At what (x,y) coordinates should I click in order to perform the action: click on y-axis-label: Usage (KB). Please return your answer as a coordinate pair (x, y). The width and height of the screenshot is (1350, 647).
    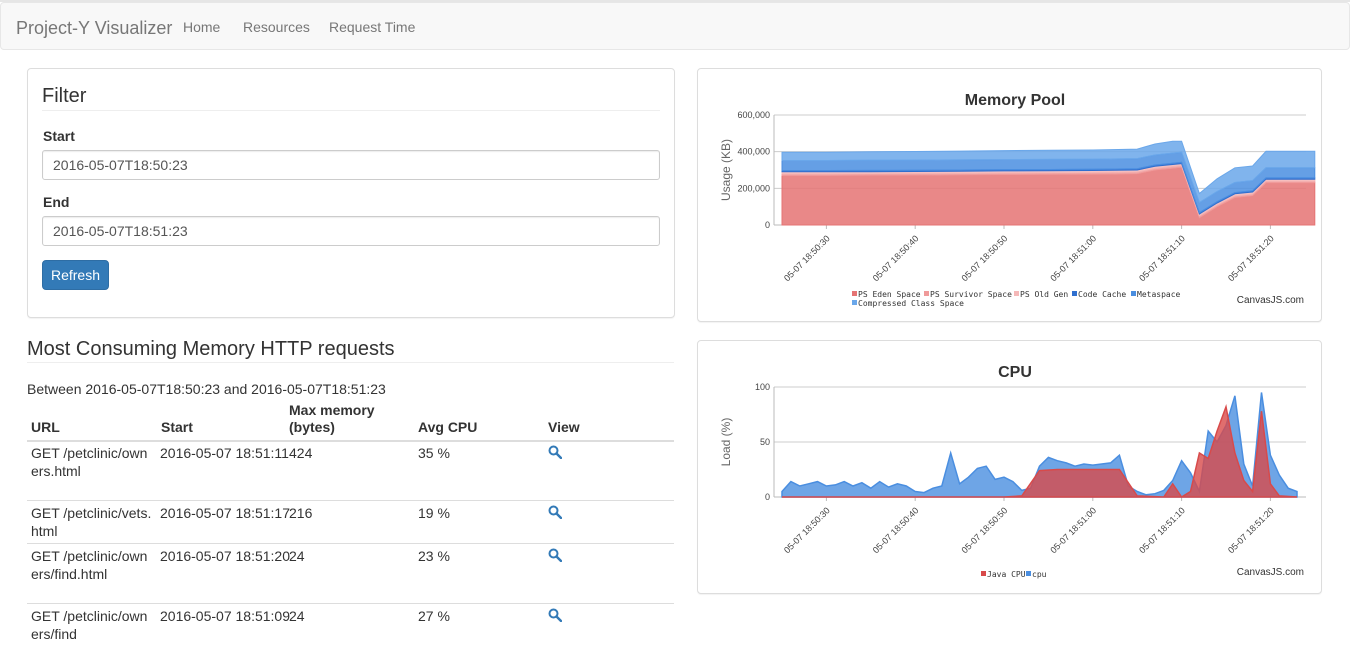
    Looking at the image, I should click on (726, 170).